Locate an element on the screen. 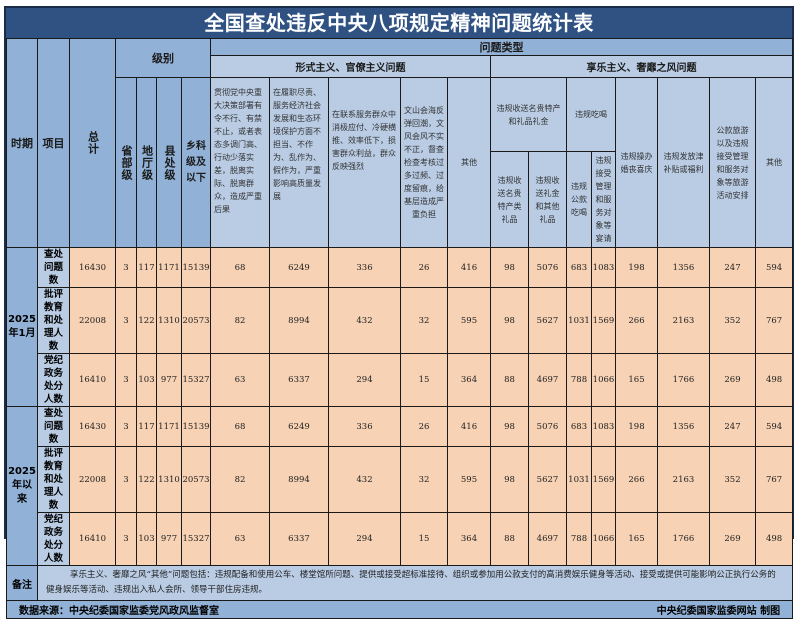 The height and width of the screenshot is (619, 800). value-cell: 498 is located at coordinates (774, 380).